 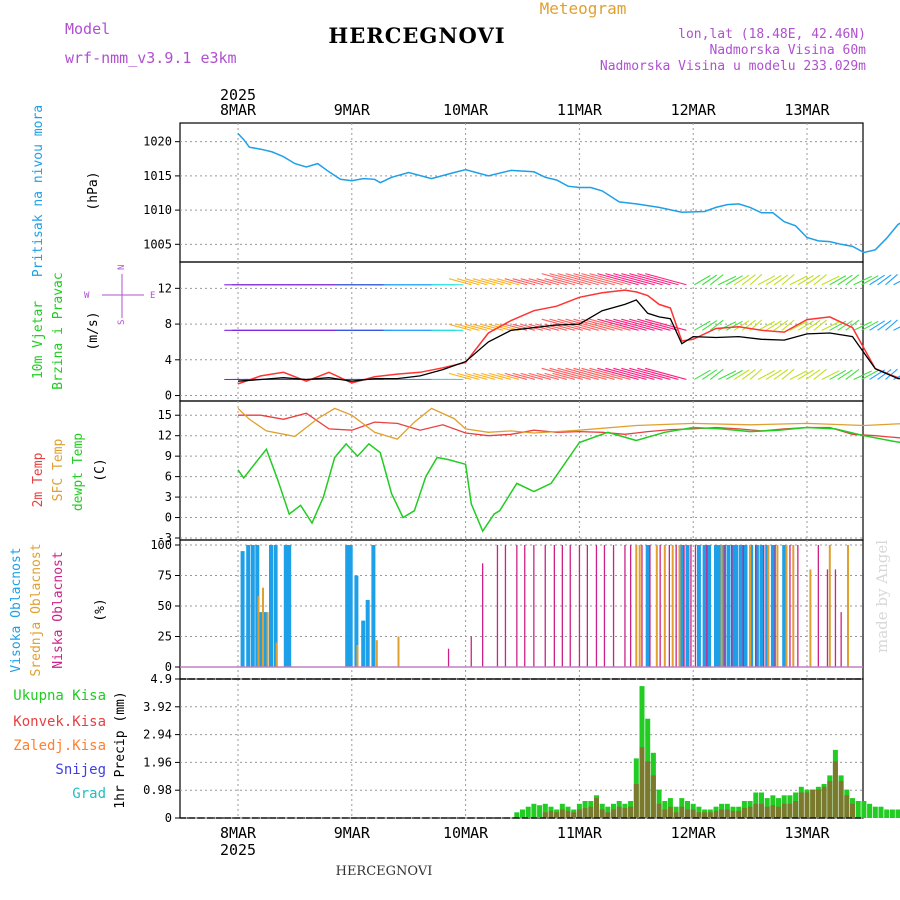 What do you see at coordinates (59, 722) in the screenshot?
I see `precip-legend-conv: Konvek.Kisa` at bounding box center [59, 722].